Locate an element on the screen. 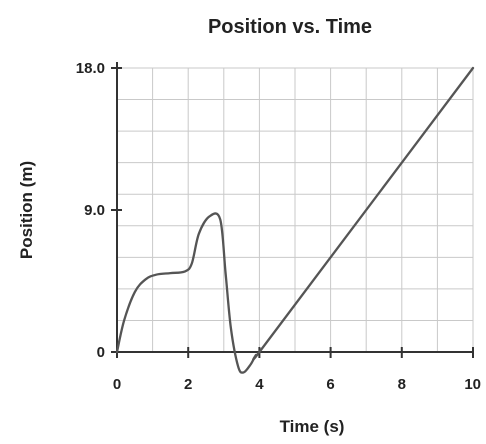 This screenshot has height=444, width=486. x-tick-label: 8 is located at coordinates (402, 384).